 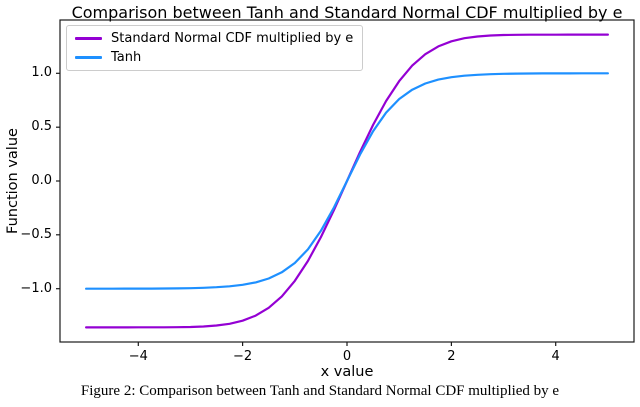 I want to click on legend-entry: Standard Normal CDF multiplied by e, so click(x=214, y=38).